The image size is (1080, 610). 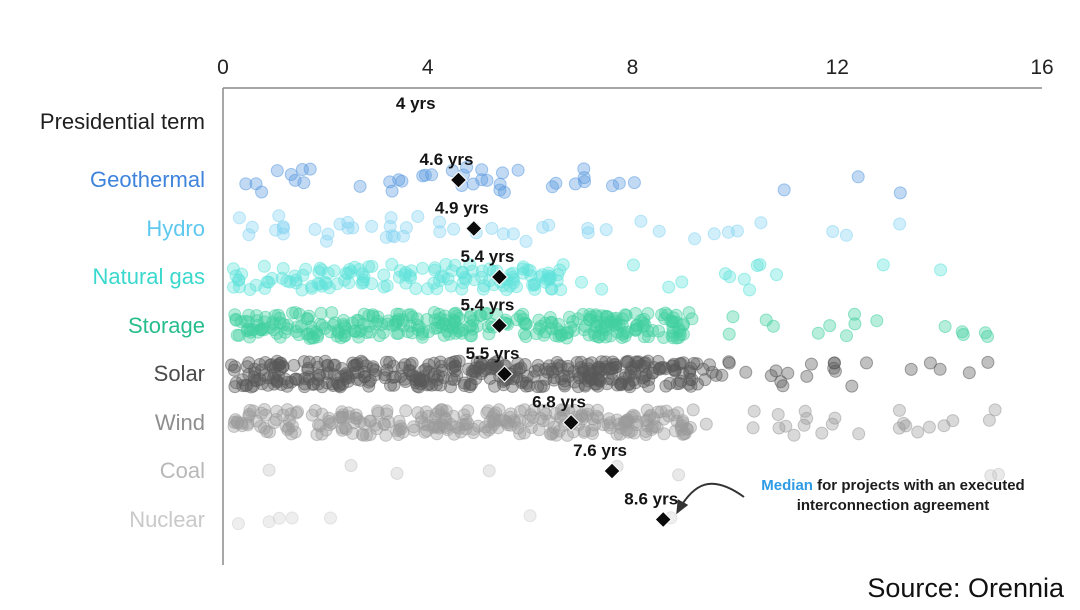 I want to click on median-note-line2: interconnection agreement, so click(x=893, y=505).